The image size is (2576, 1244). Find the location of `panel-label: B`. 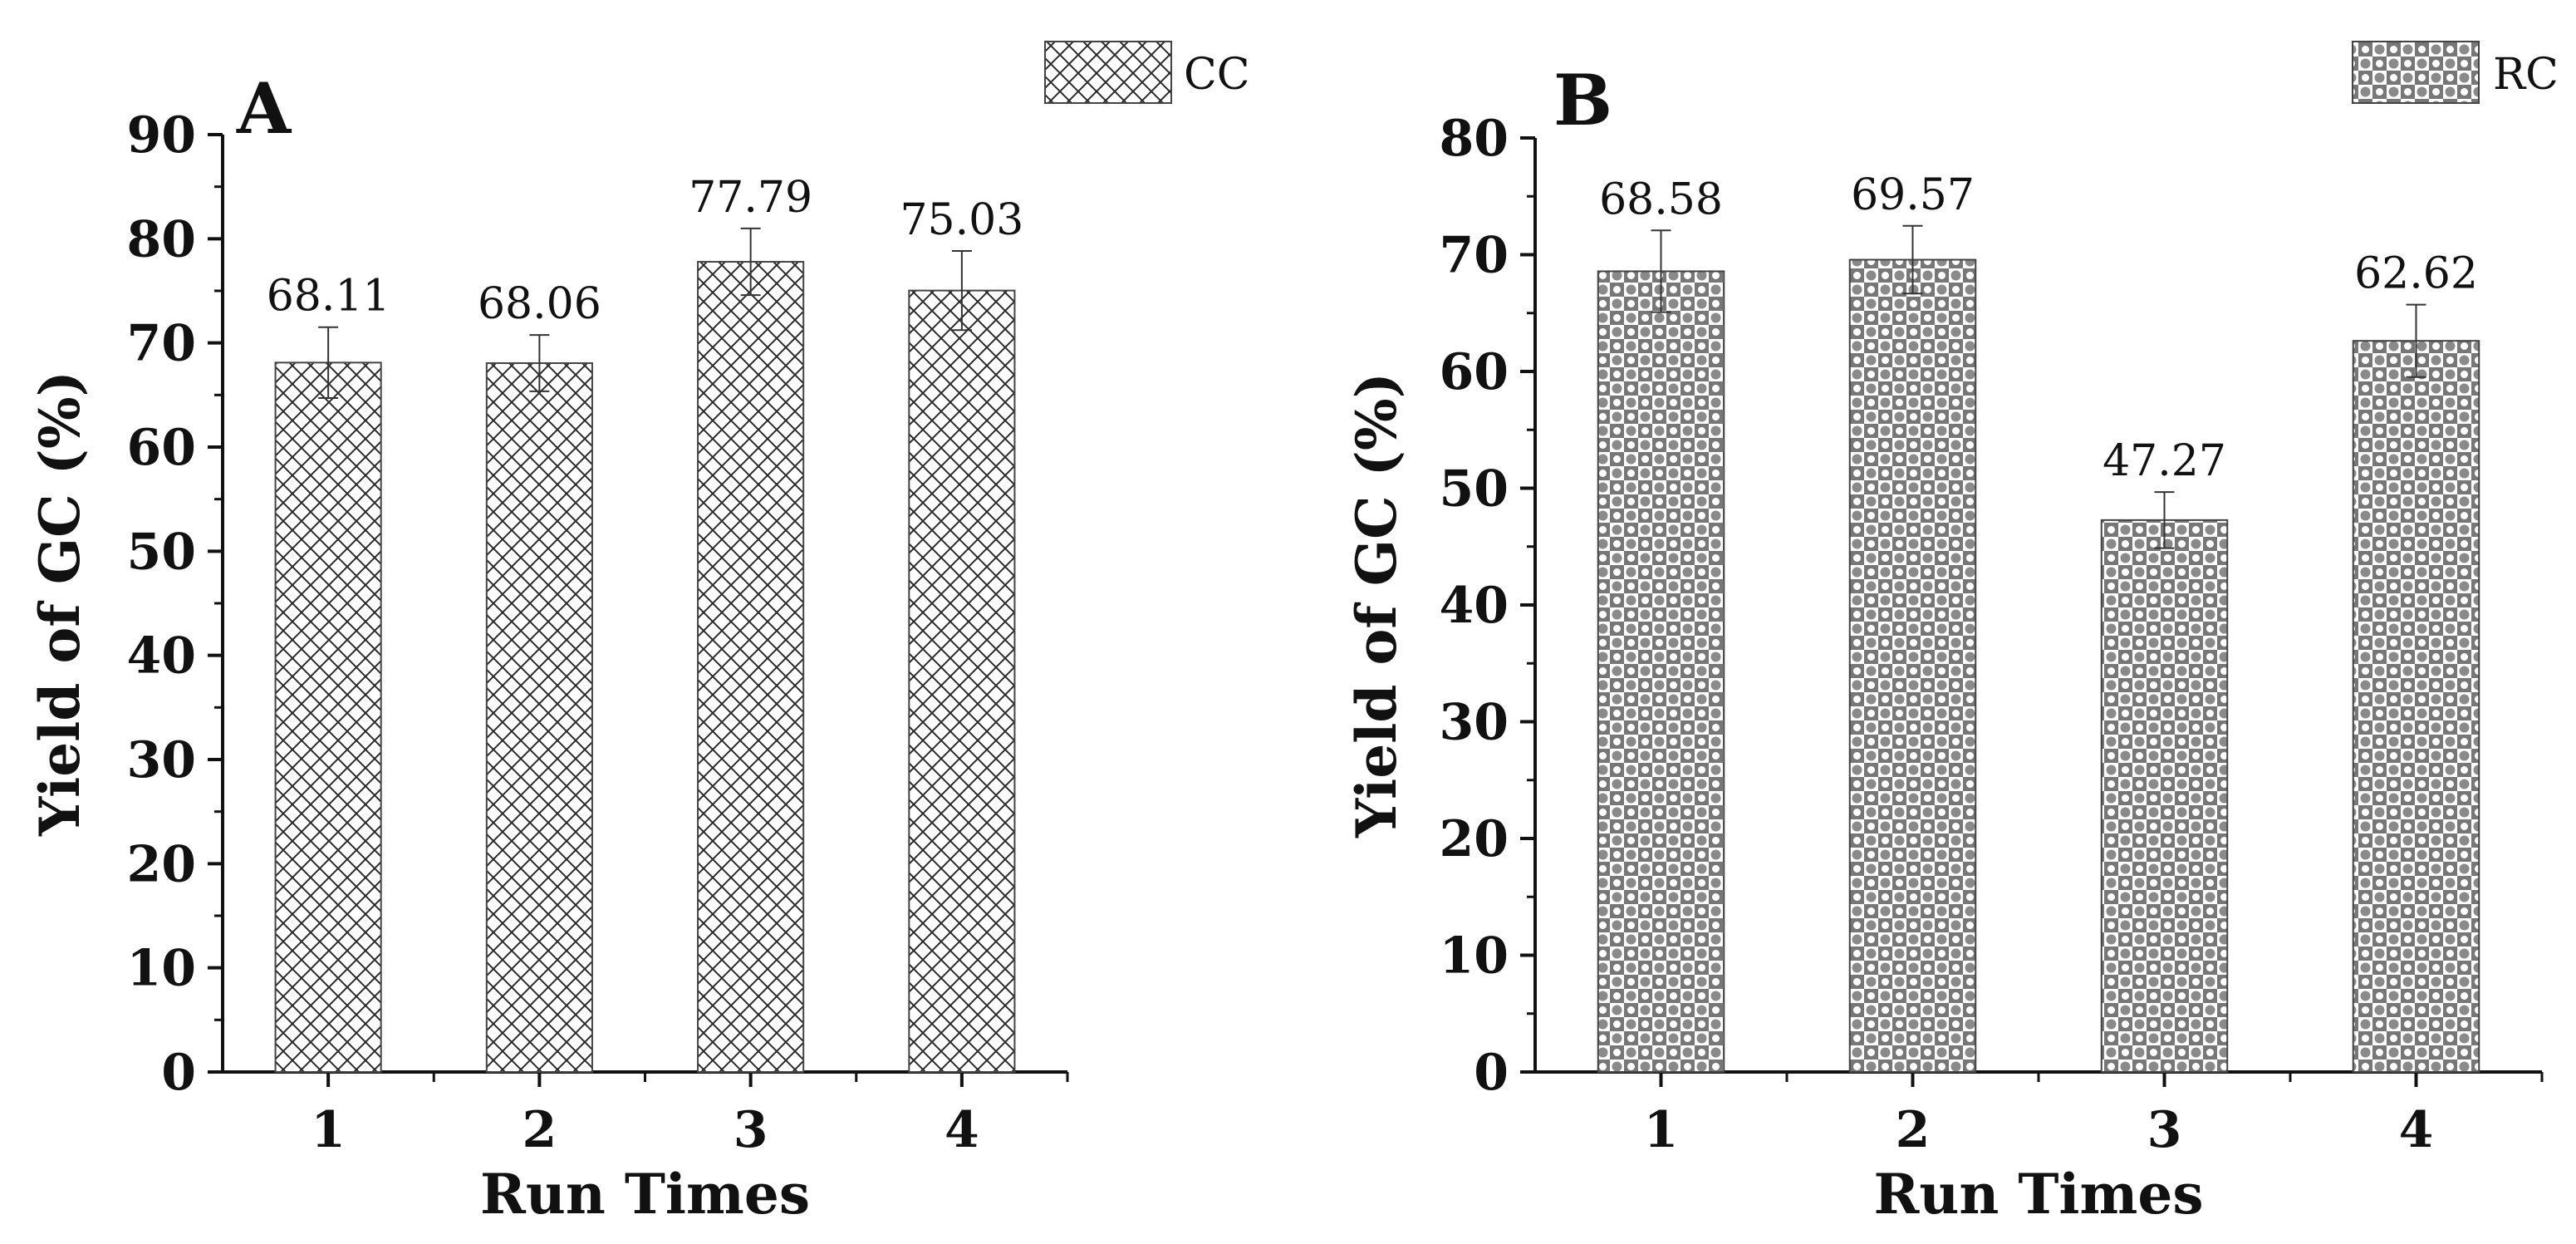

panel-label: B is located at coordinates (1582, 100).